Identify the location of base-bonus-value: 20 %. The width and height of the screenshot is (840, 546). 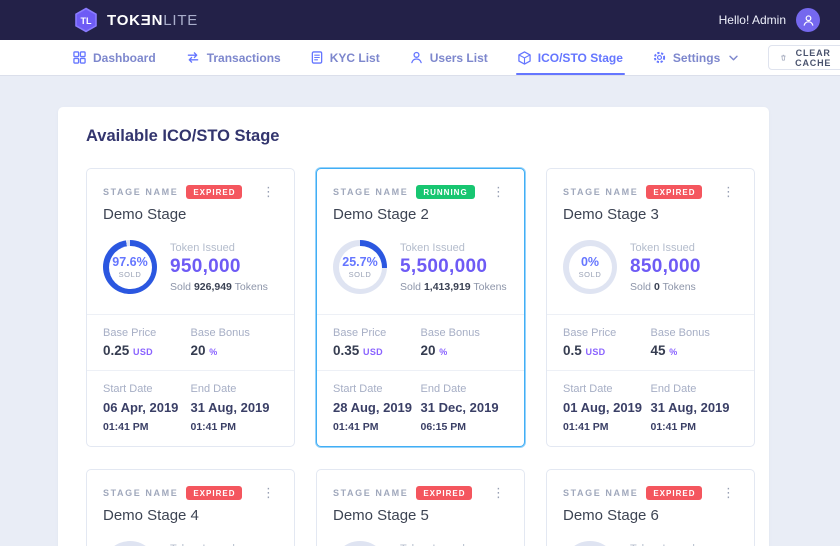
(204, 350).